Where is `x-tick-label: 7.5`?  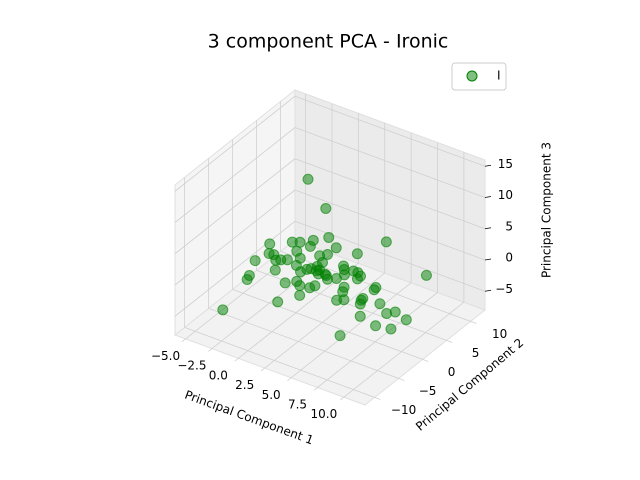
x-tick-label: 7.5 is located at coordinates (297, 405).